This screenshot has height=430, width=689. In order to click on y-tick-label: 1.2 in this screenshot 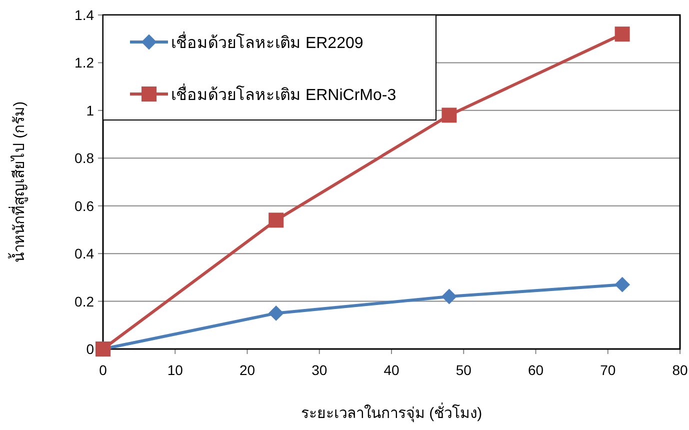, I will do `click(84, 62)`.